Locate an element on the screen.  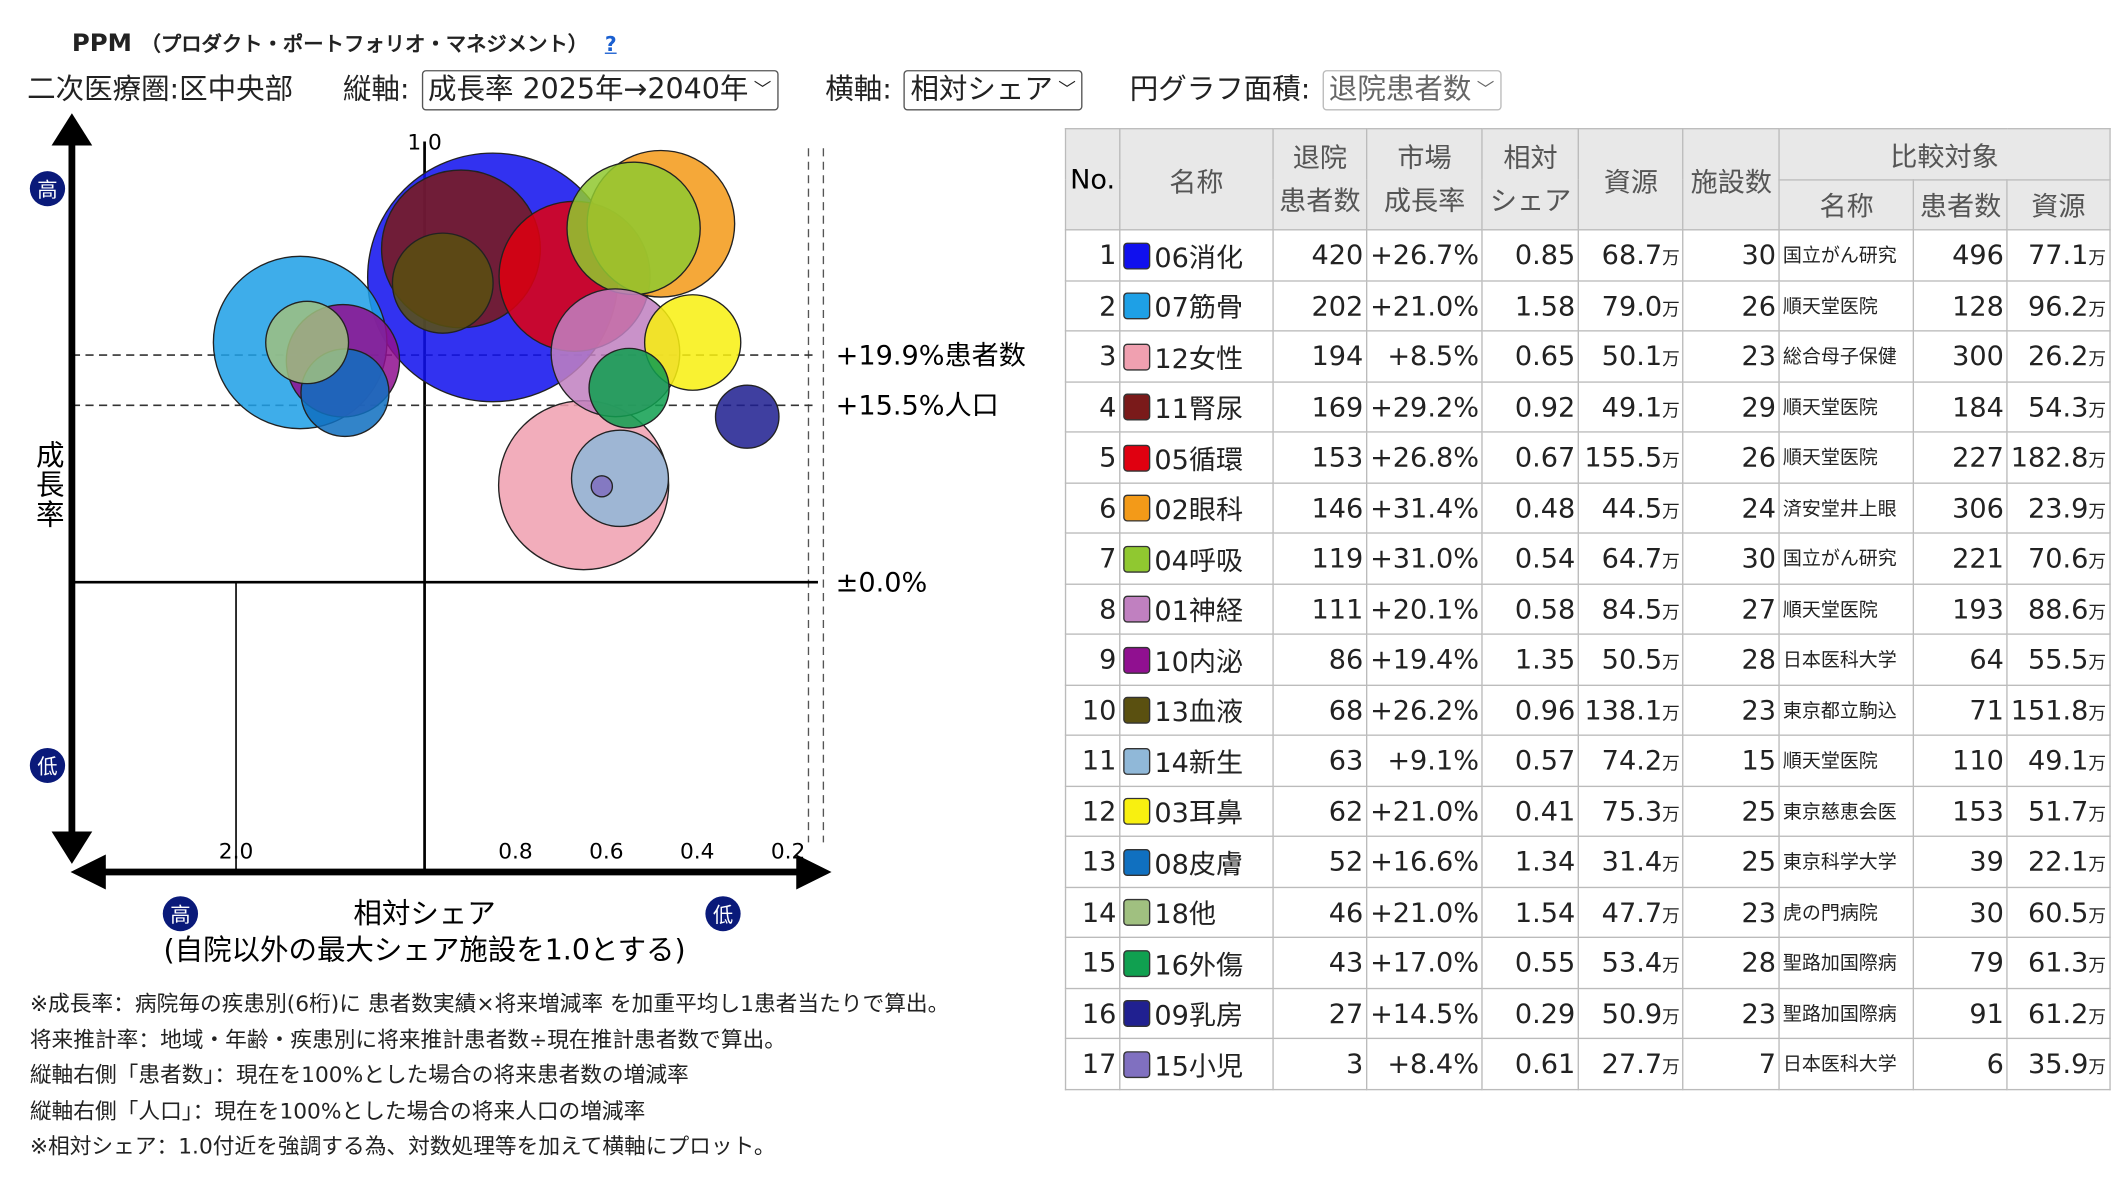
table-row: 17 15小児 3 +8.4% 0.61 27.7万 7 日本医科大学 6 35.9万 is located at coordinates (1587, 1063).